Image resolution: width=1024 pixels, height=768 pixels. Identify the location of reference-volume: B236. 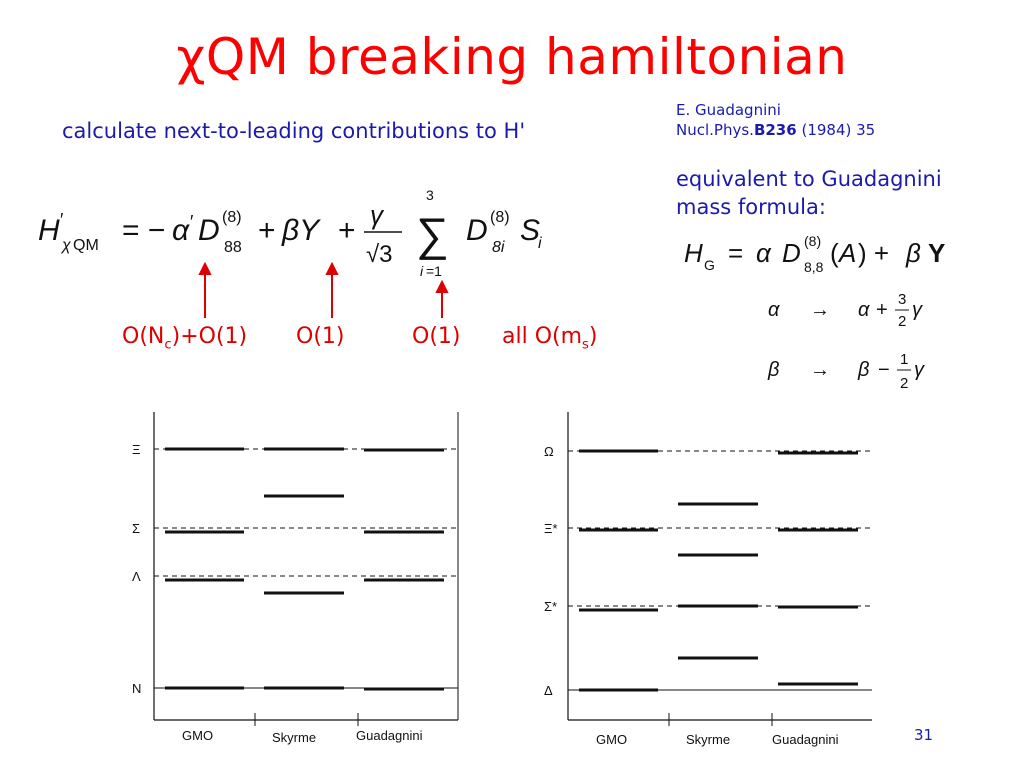
(775, 130).